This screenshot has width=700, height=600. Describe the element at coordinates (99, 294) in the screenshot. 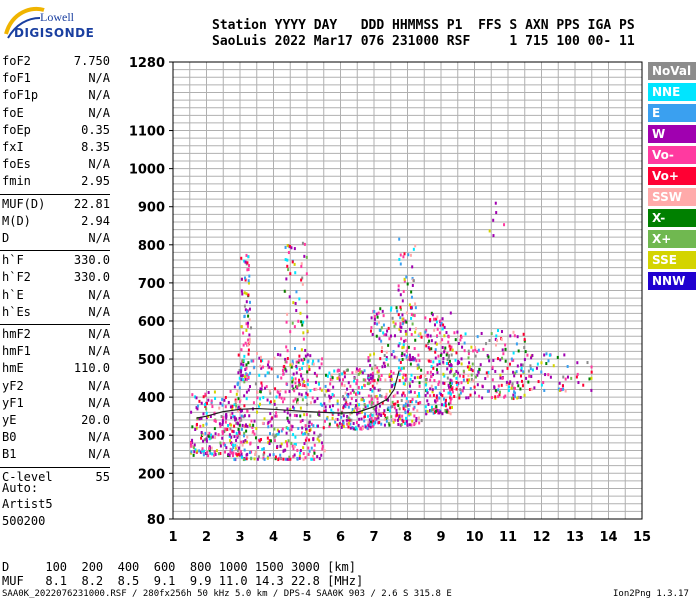

I see `param-value: N/A` at that location.